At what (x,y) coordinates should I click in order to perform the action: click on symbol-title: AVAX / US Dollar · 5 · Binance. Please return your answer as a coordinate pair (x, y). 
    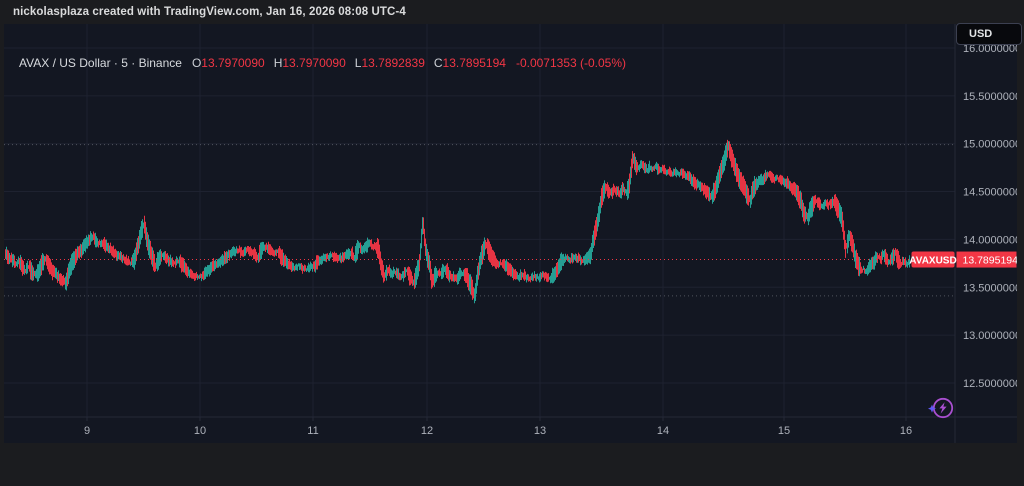
    Looking at the image, I should click on (100, 63).